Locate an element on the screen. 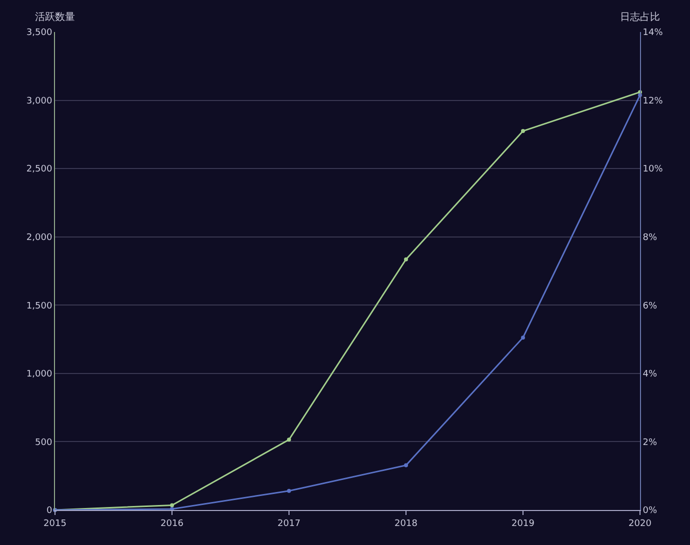  y2-tick-label: 14% is located at coordinates (653, 33).